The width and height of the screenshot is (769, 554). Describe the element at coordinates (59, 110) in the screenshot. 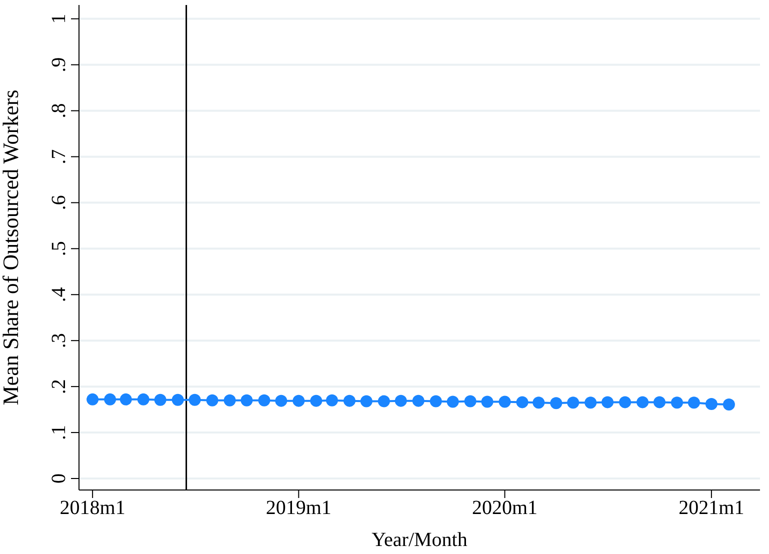

I see `y-tick-label: .8` at that location.